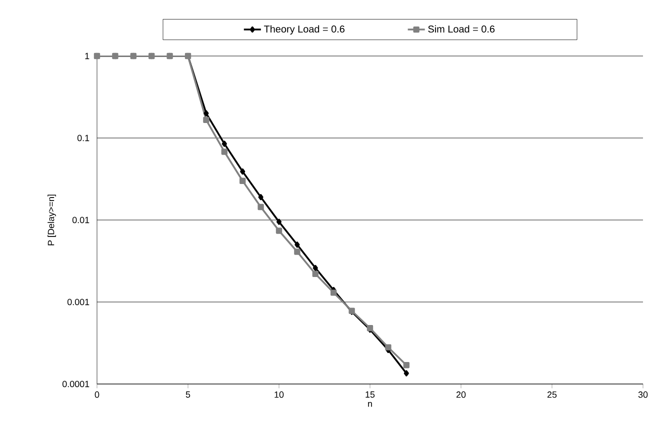 Image resolution: width=649 pixels, height=440 pixels. I want to click on x-tick-label: 20, so click(461, 394).